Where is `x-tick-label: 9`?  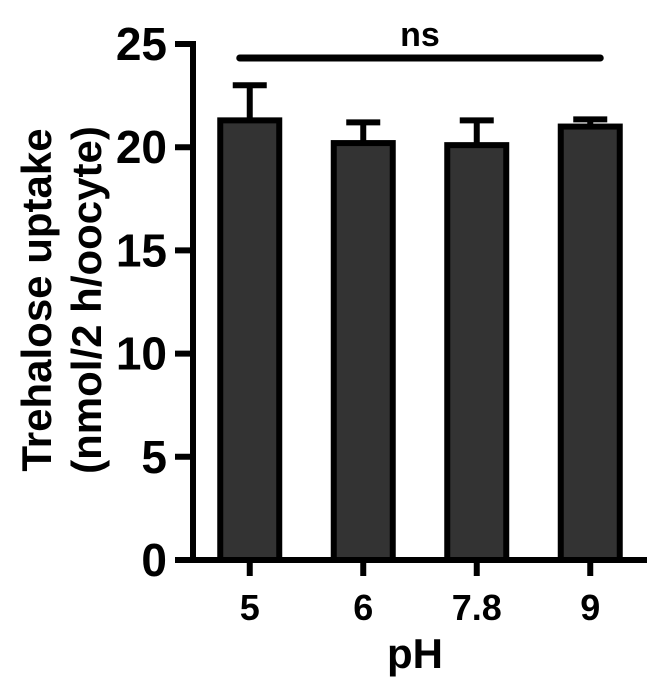
x-tick-label: 9 is located at coordinates (590, 607).